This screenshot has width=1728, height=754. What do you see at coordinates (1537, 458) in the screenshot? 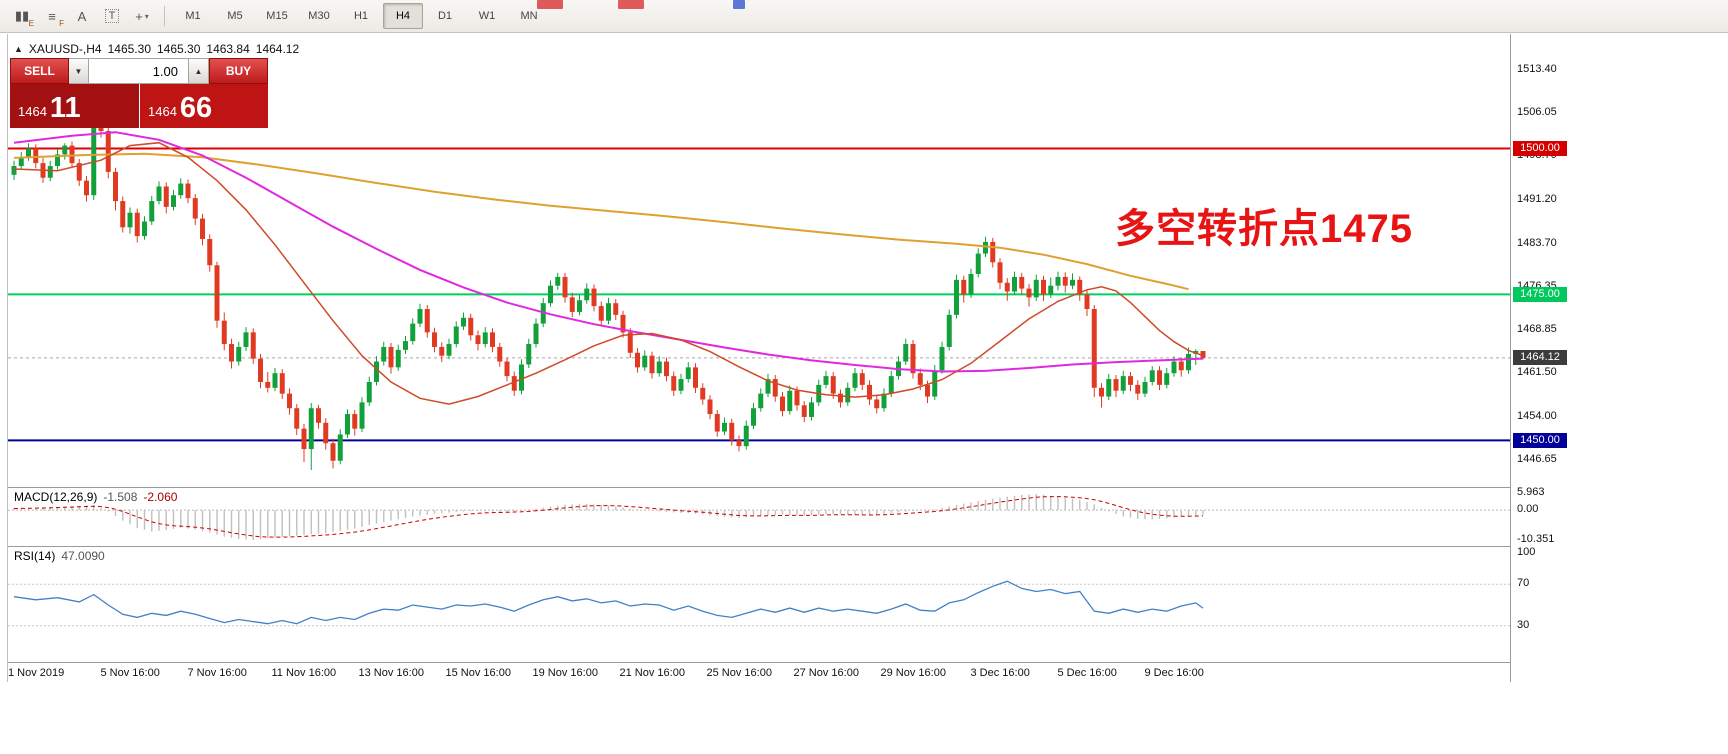
I see `price-tick: 1446.65` at bounding box center [1537, 458].